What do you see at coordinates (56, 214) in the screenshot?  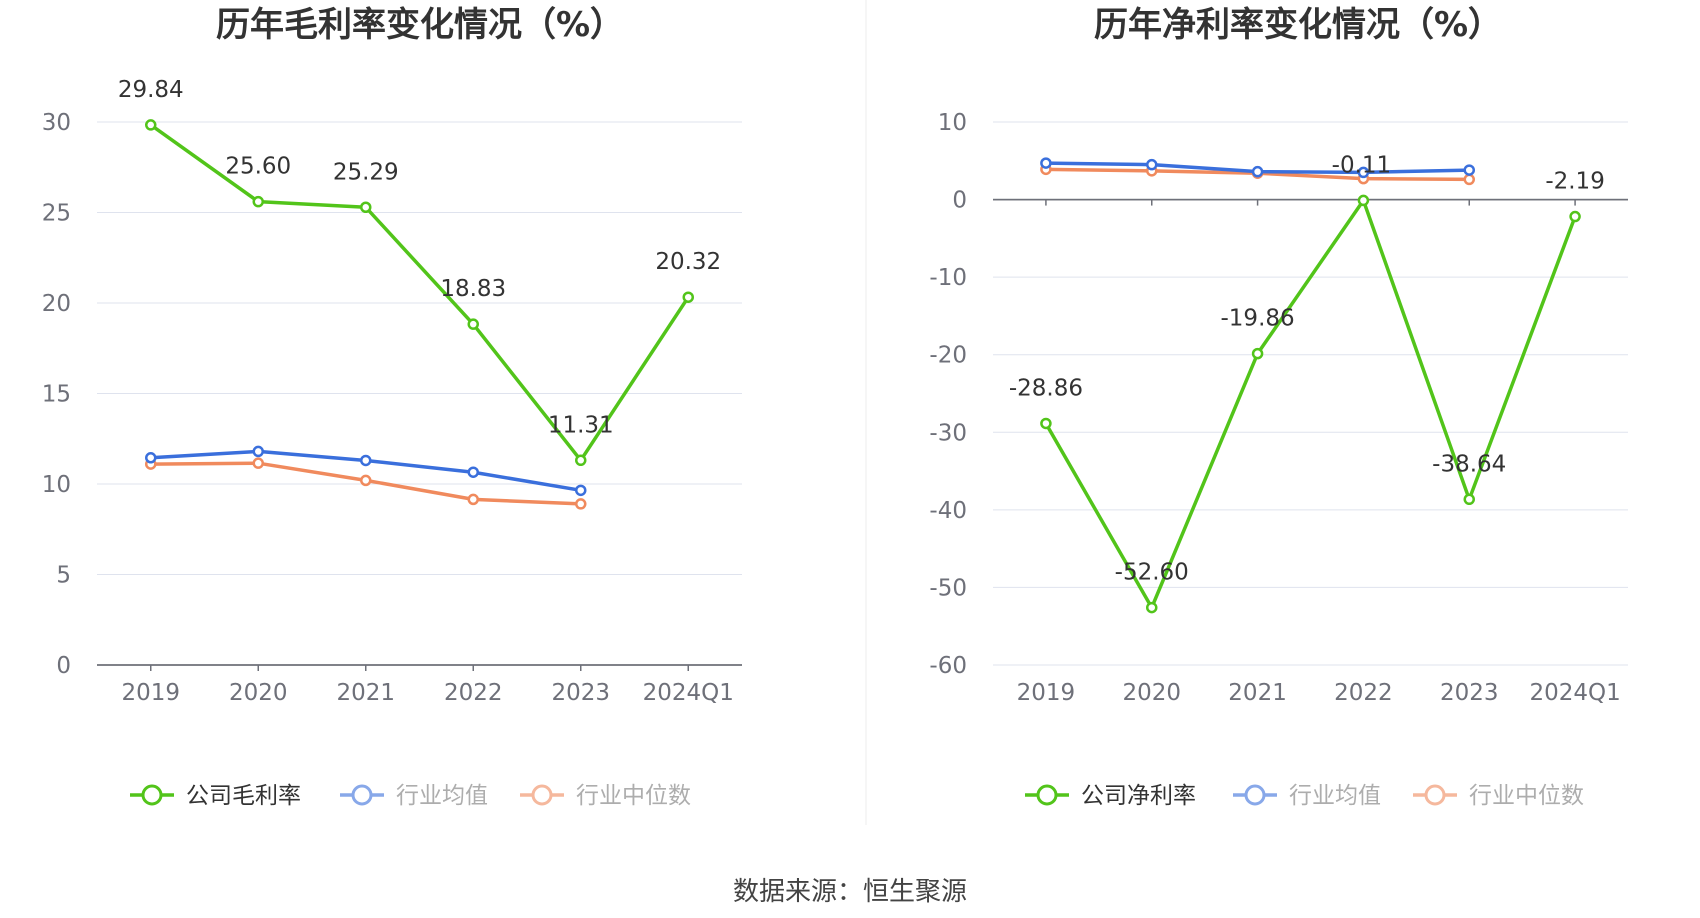 I see `y-tick-label: 25` at bounding box center [56, 214].